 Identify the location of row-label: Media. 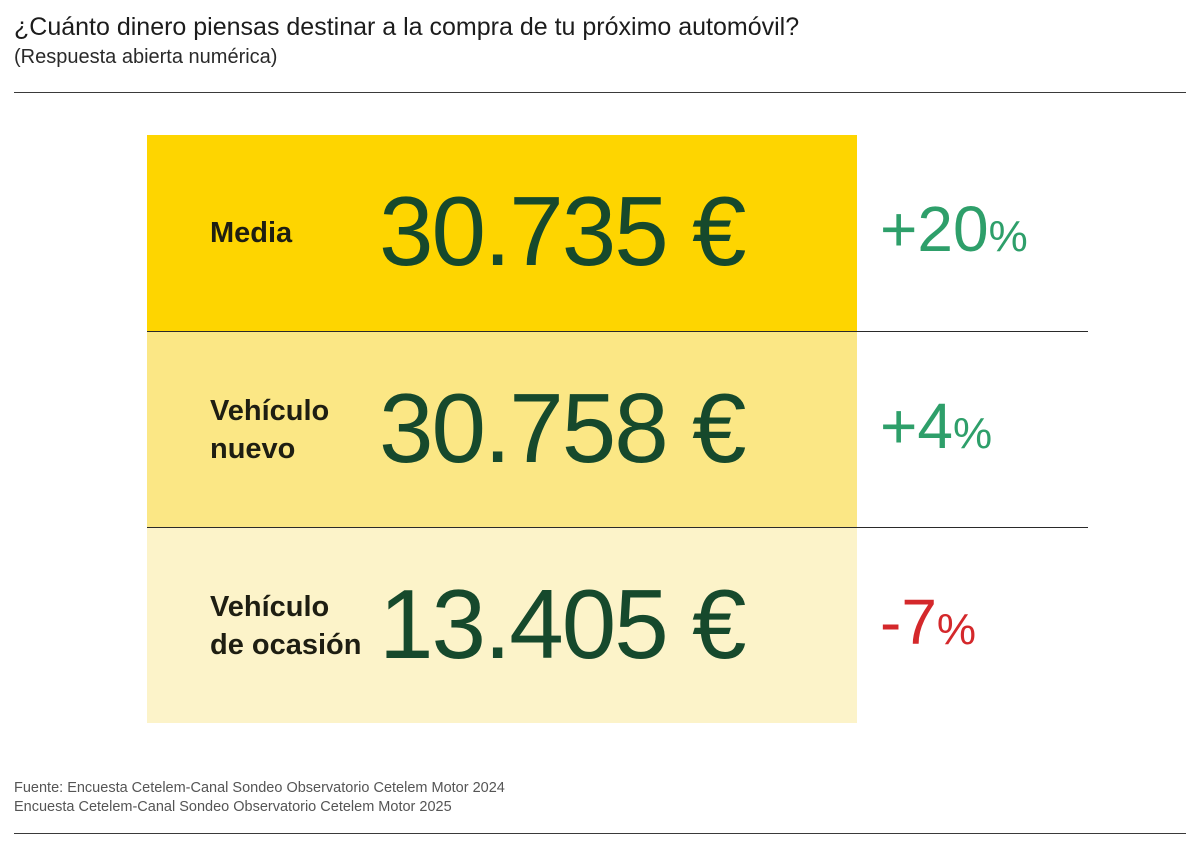
(295, 233).